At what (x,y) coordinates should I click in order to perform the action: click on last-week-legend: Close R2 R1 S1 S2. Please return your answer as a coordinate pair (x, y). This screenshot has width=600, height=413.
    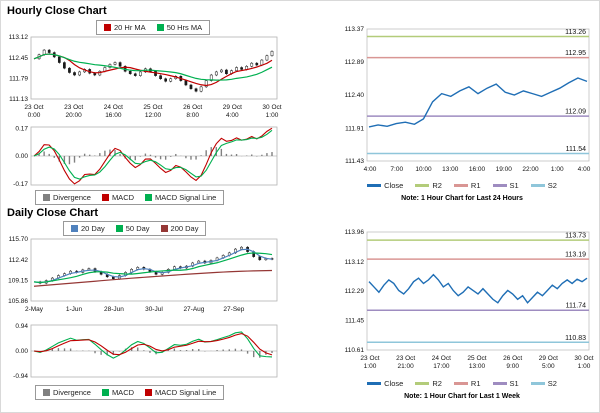
    Looking at the image, I should click on (462, 383).